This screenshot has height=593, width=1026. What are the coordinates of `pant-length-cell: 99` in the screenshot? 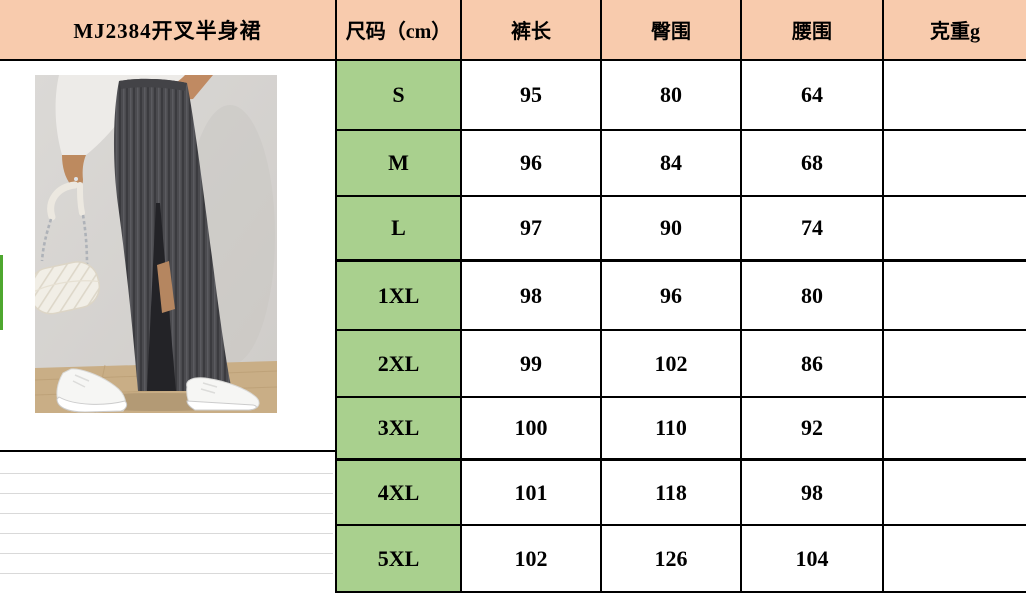 It's located at (532, 364).